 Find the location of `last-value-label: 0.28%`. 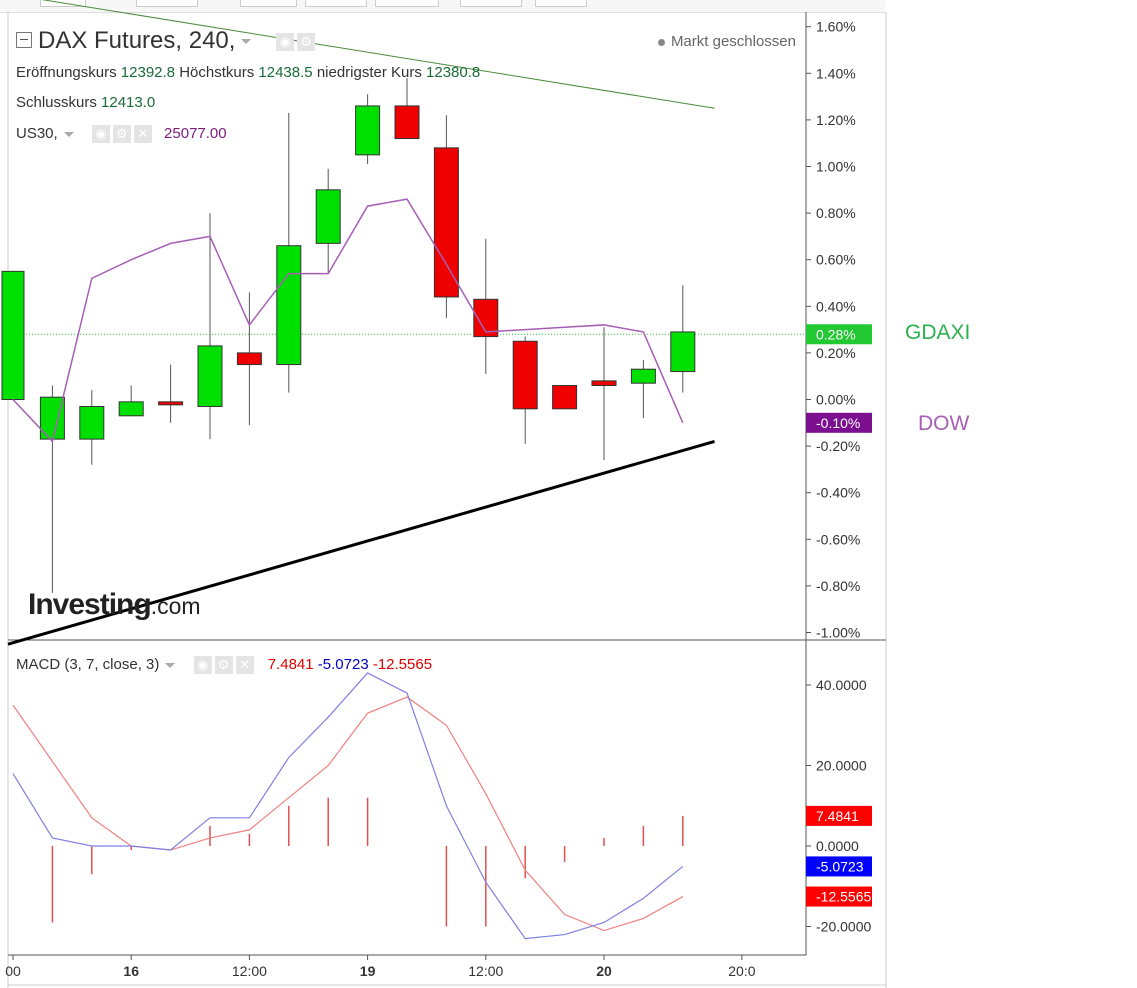

last-value-label: 0.28% is located at coordinates (836, 334).